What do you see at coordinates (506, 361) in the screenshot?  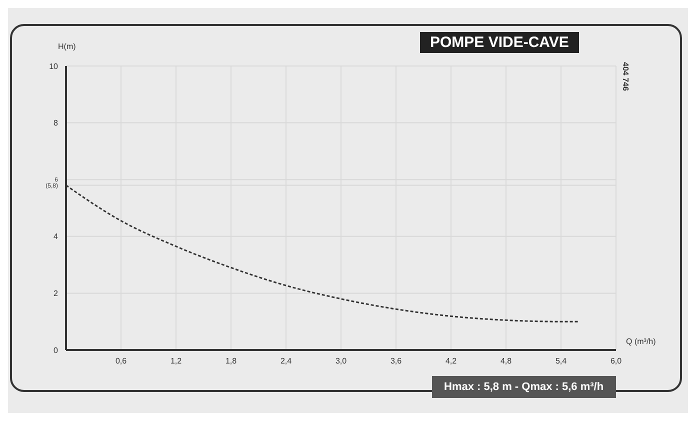 I see `x-tick-label: 4,8` at bounding box center [506, 361].